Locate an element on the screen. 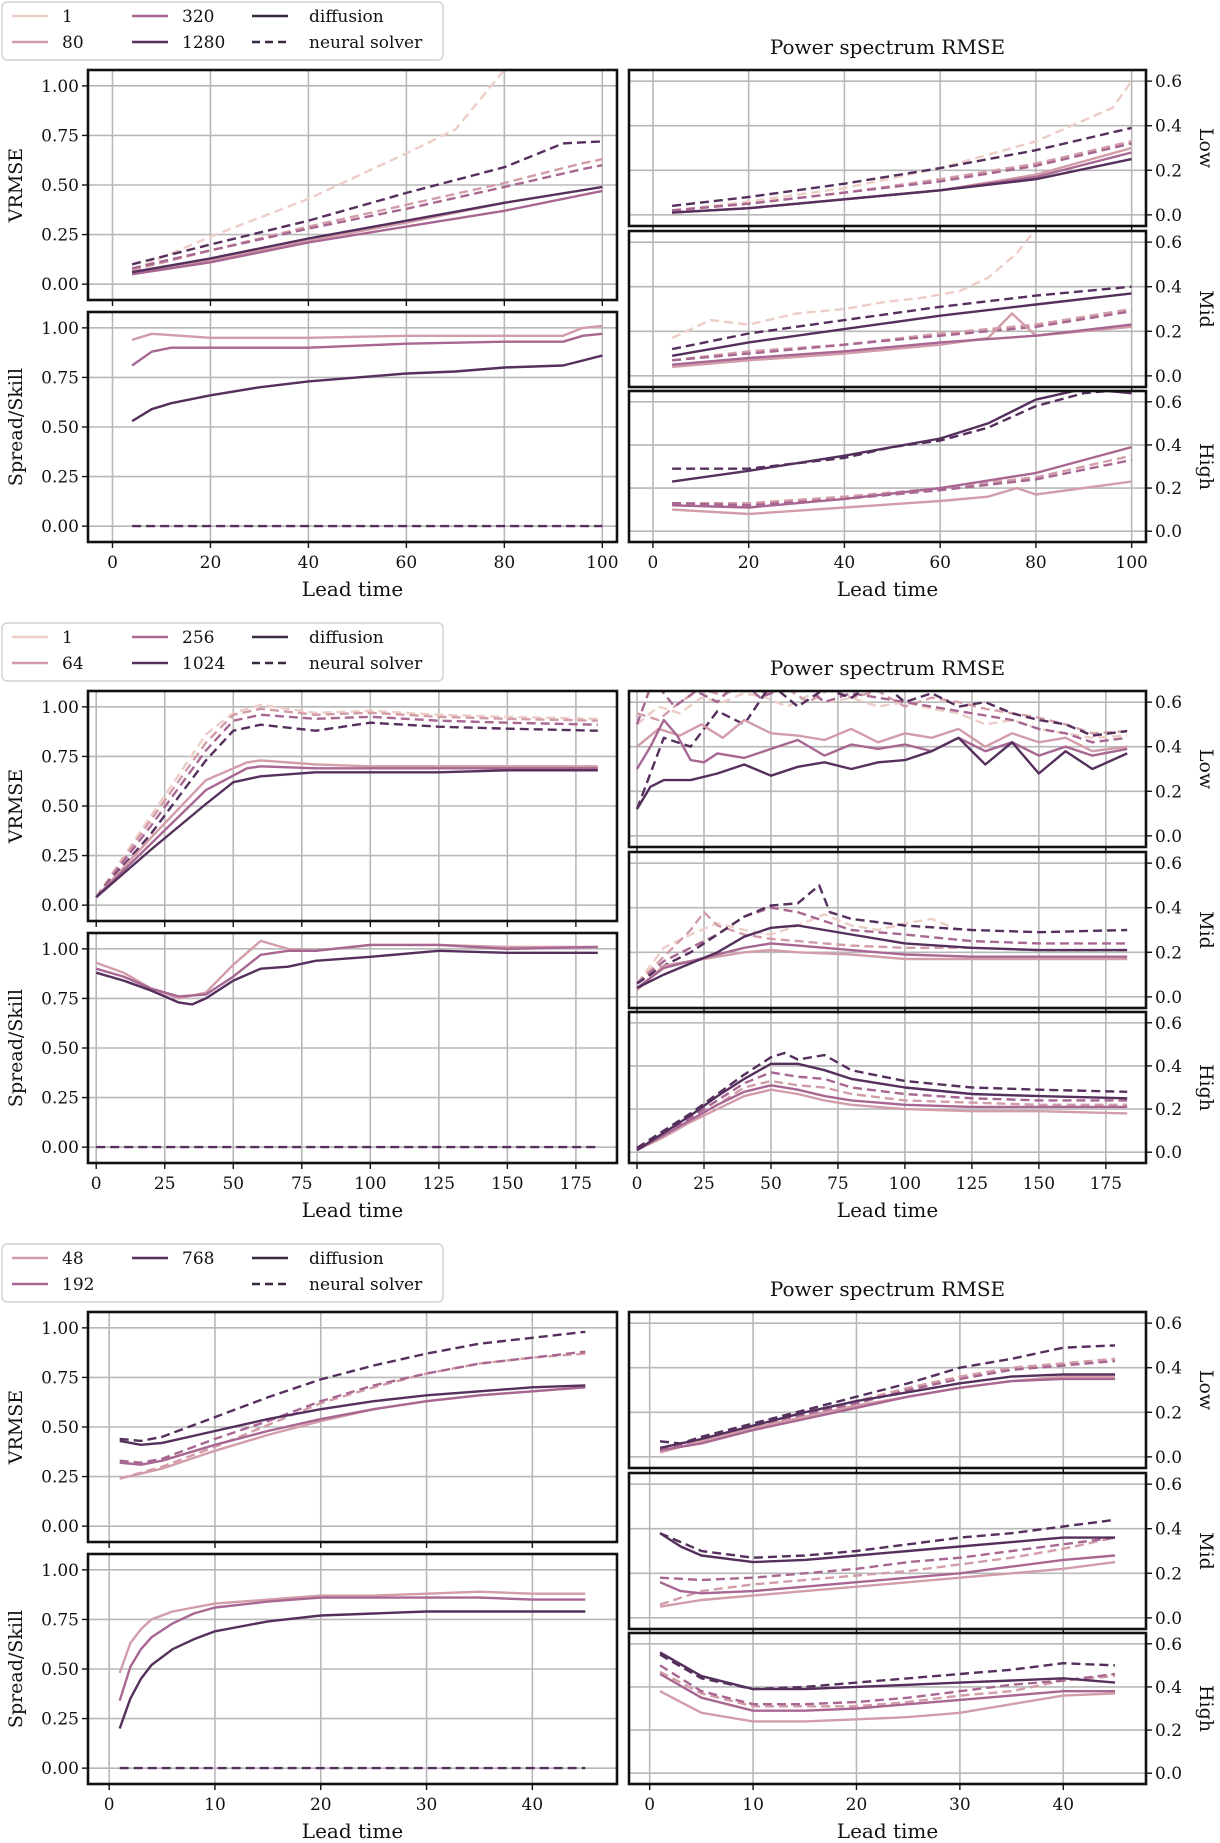 This screenshot has height=1843, width=1220. panel-vrmse-g1: 0.00 0.25 0.50 0.75 1.00 VRMSE is located at coordinates (312, 808).